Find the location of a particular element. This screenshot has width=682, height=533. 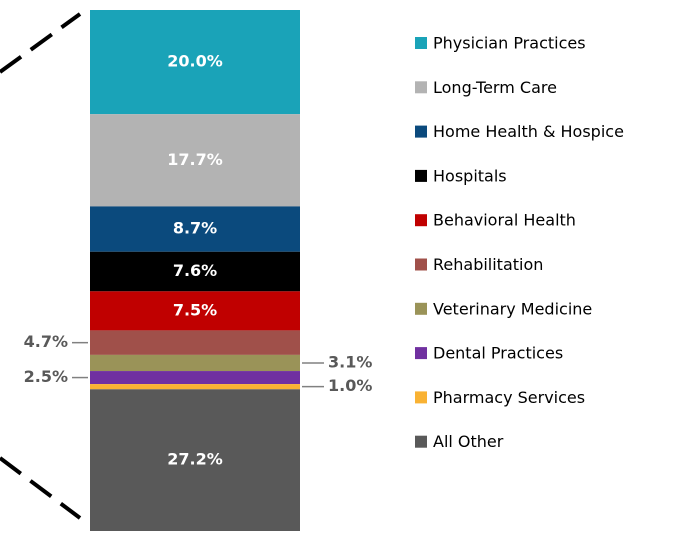

legend-label: All Other is located at coordinates (468, 441).